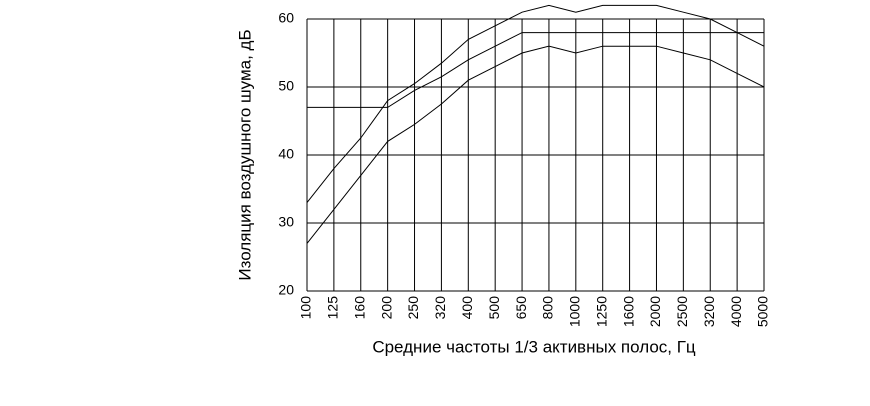  I want to click on x-tick-label: 100, so click(306, 308).